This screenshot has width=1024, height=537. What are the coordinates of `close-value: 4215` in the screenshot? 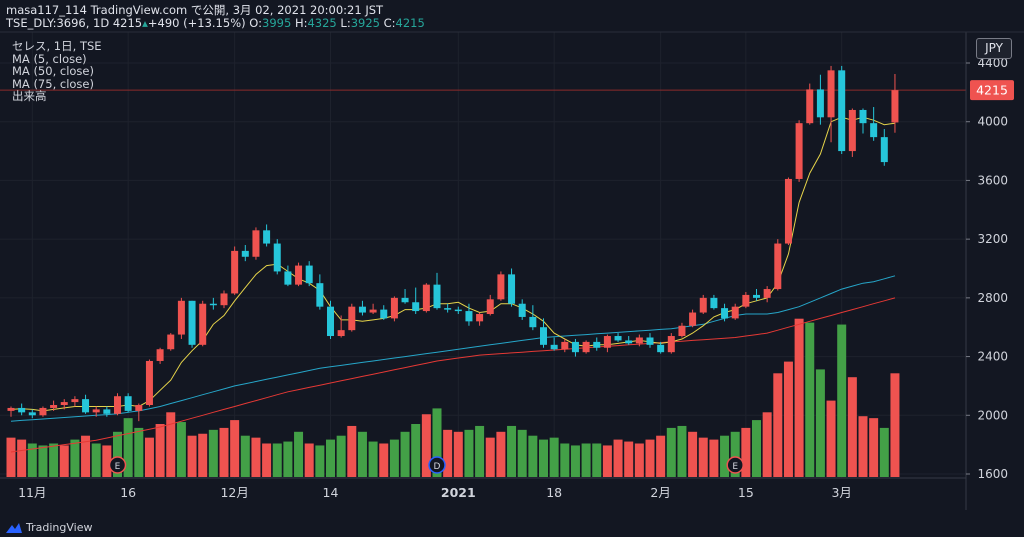 It's located at (410, 23).